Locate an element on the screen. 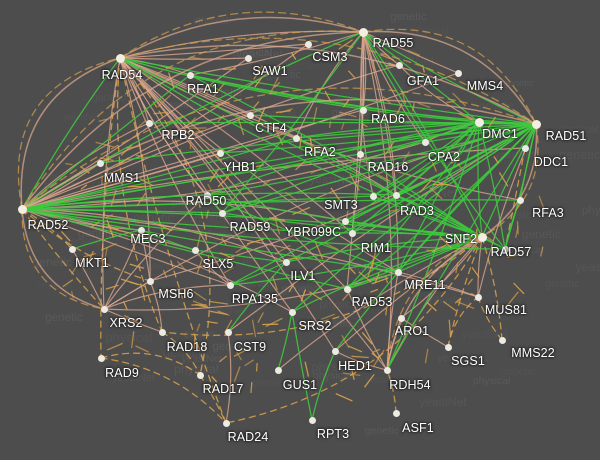 This screenshot has height=460, width=600. network-node-rad52 is located at coordinates (22, 209).